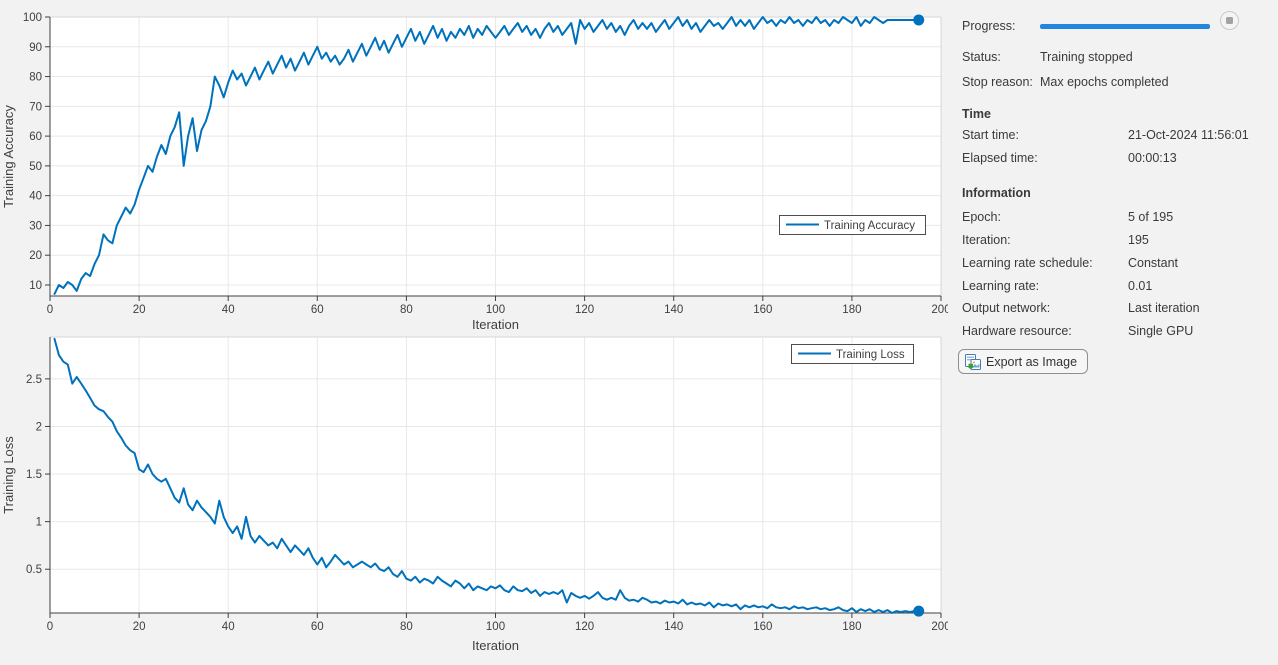 The image size is (1278, 665). What do you see at coordinates (1067, 217) in the screenshot?
I see `epoch-row: Epoch: 5 of 195` at bounding box center [1067, 217].